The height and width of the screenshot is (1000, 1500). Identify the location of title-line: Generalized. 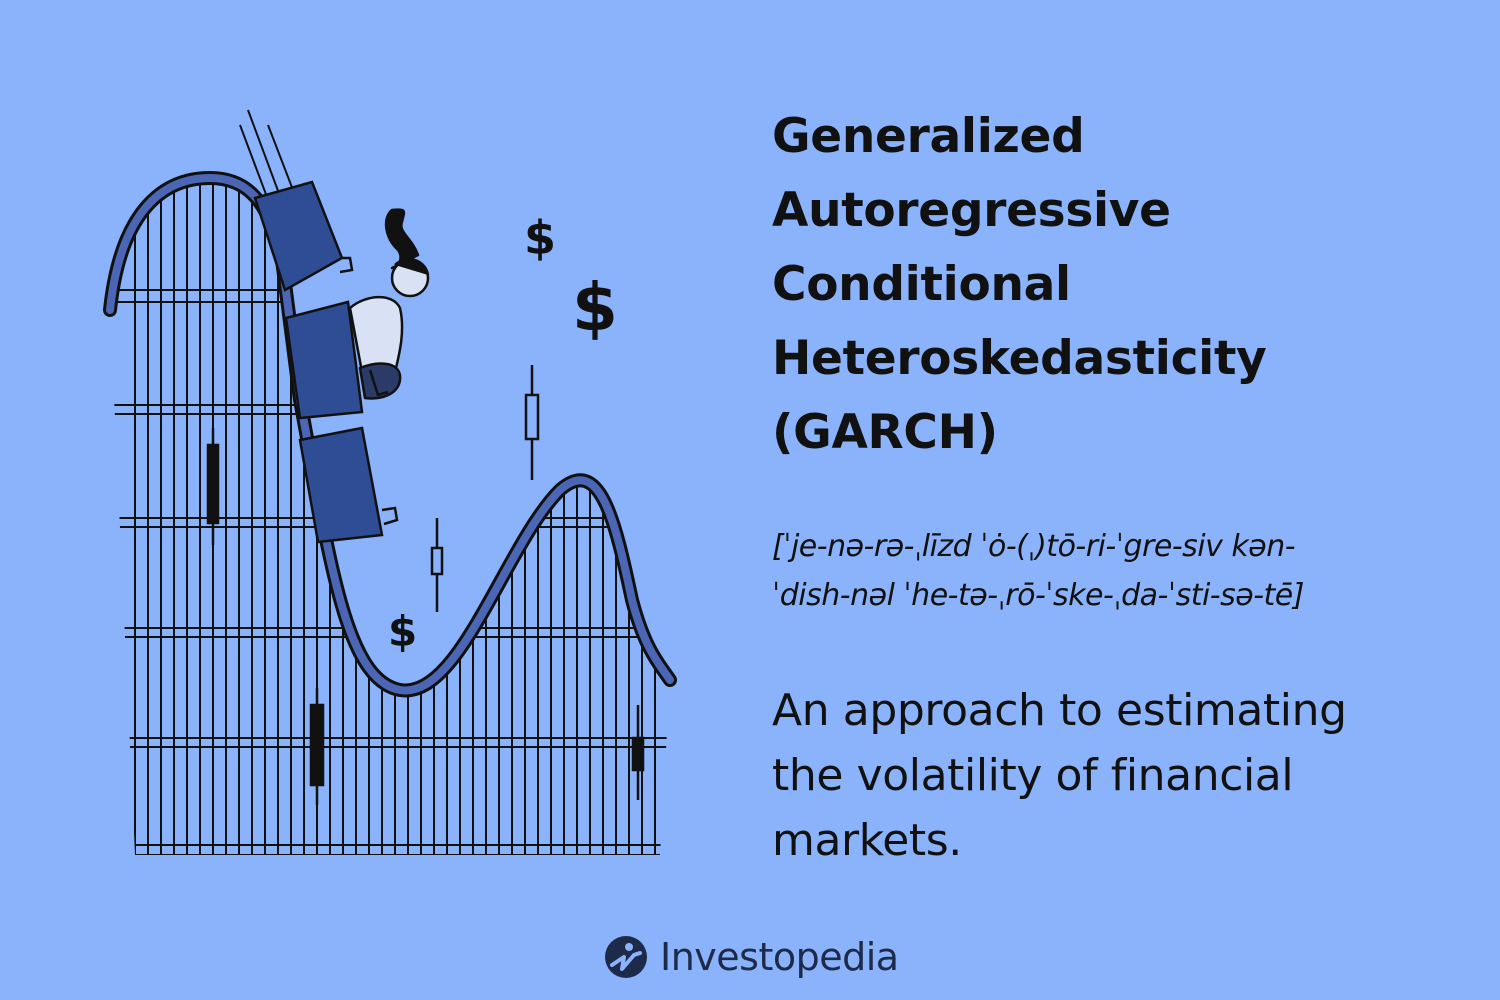
(928, 136).